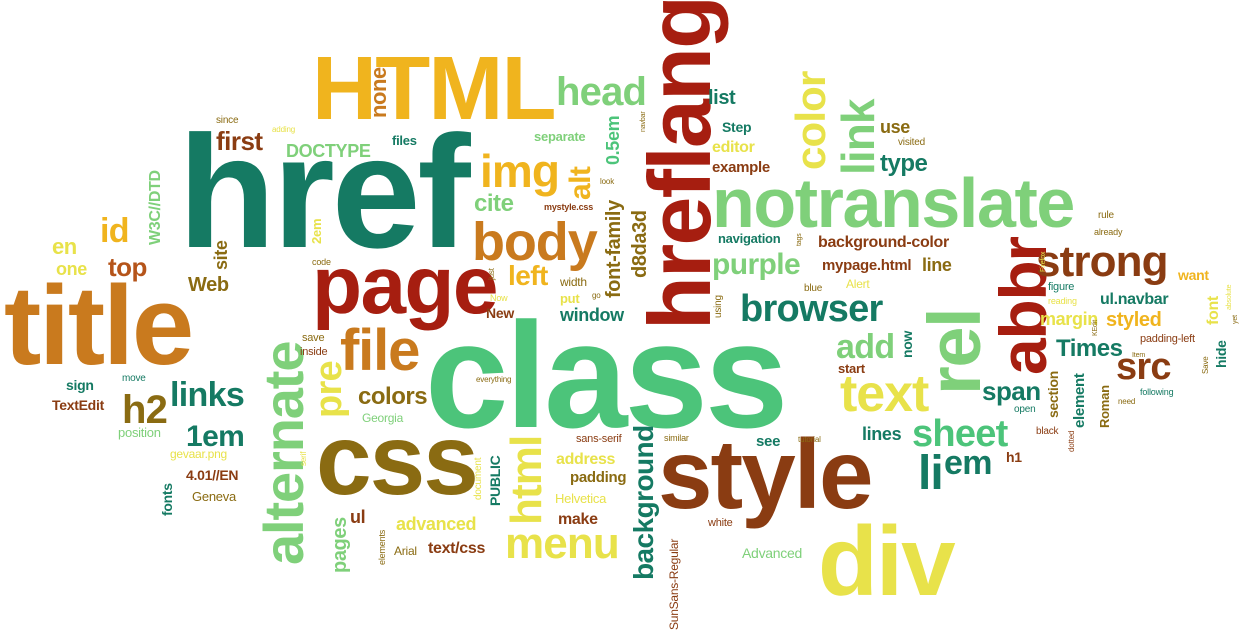  Describe the element at coordinates (883, 242) in the screenshot. I see `word-background-color: background-color` at that location.